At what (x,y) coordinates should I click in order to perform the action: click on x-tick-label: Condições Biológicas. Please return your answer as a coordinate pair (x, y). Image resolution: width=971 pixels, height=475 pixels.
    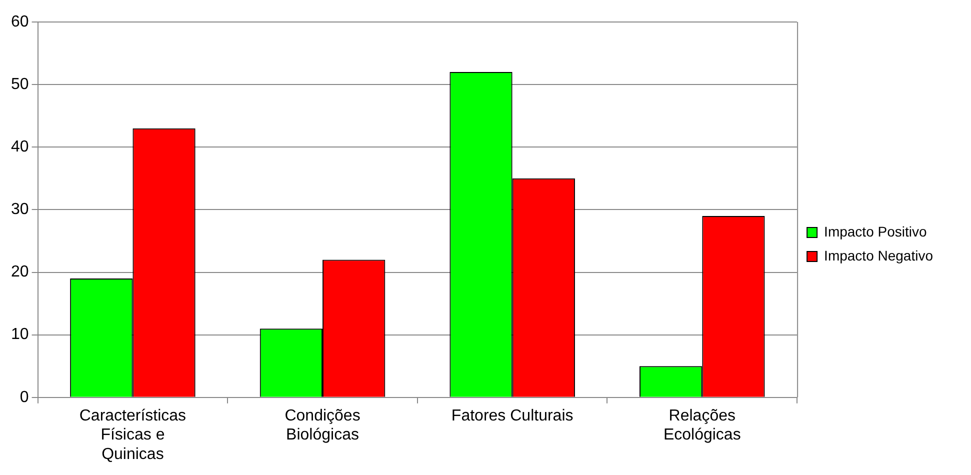
    Looking at the image, I should click on (322, 425).